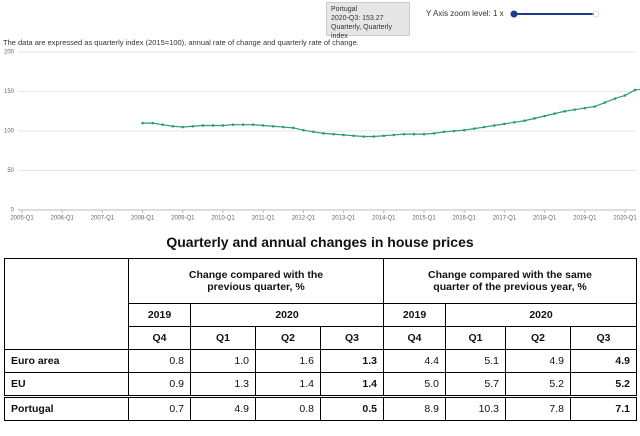  I want to click on x-tick-label: 2006-Q1, so click(63, 219).